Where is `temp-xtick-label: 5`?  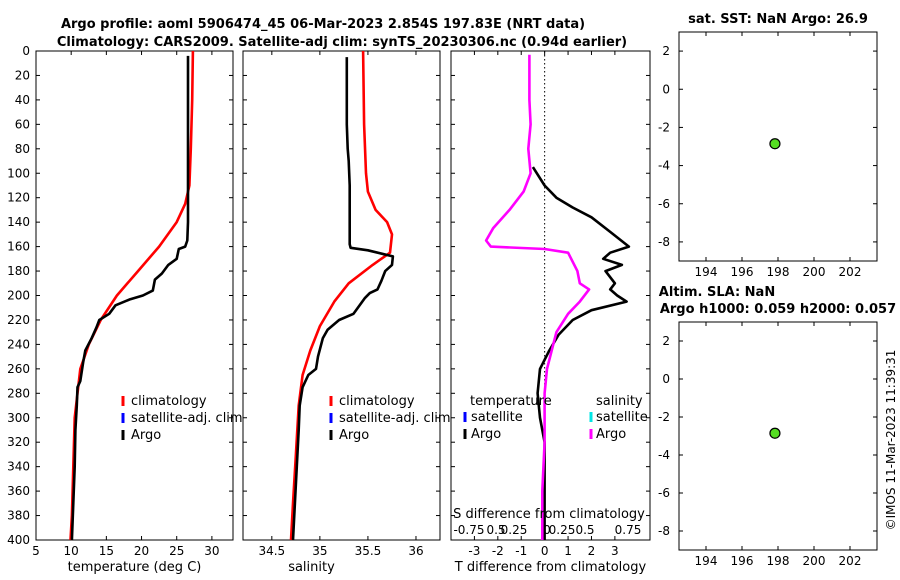 temp-xtick-label: 5 is located at coordinates (36, 551).